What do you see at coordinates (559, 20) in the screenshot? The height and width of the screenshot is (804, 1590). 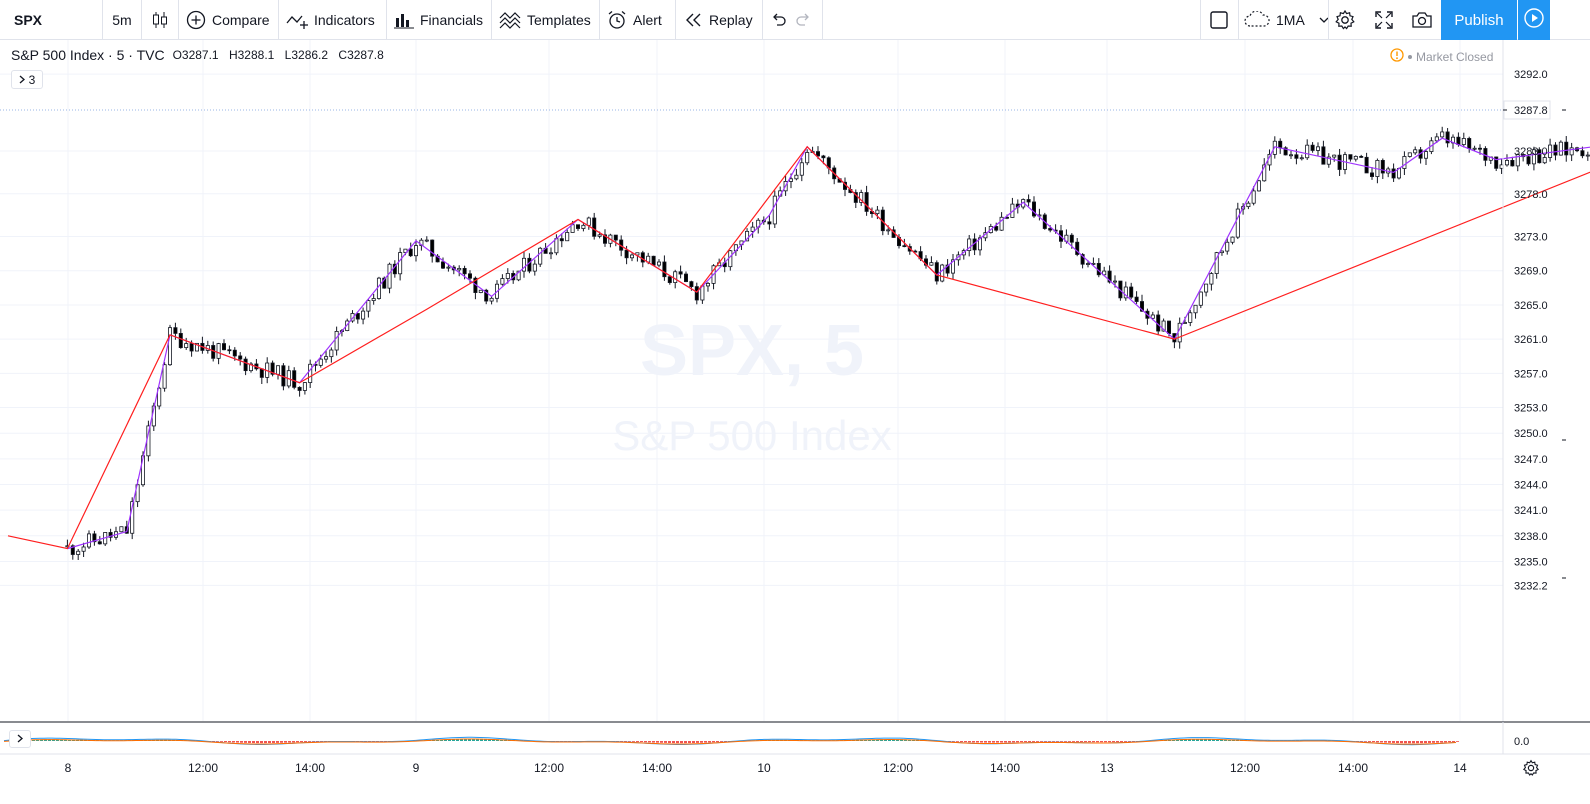 I see `templates-label: Templates` at bounding box center [559, 20].